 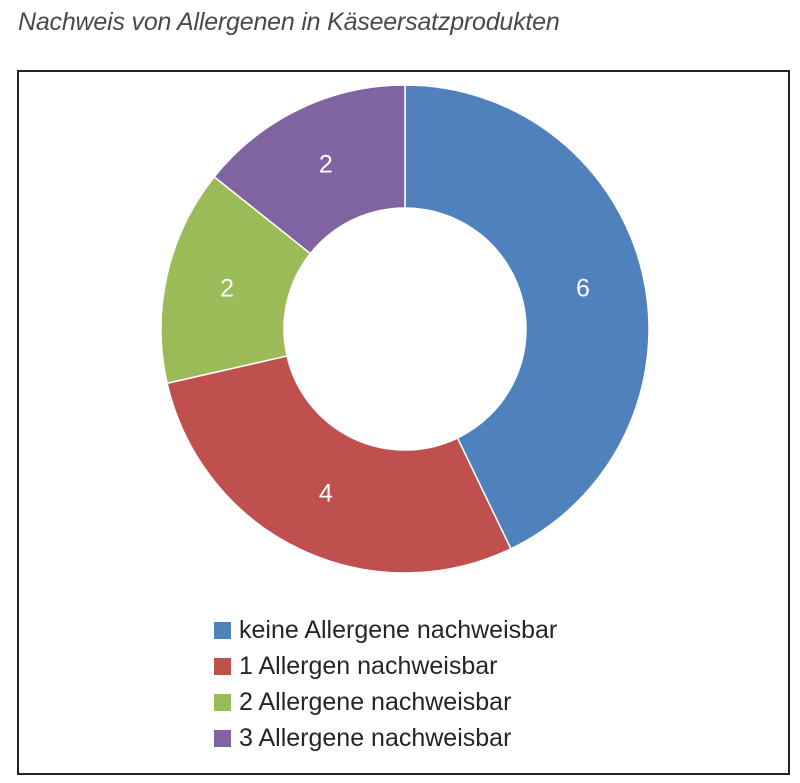 I want to click on legend-item: 2 Allergene nachweisbar, so click(x=385, y=702).